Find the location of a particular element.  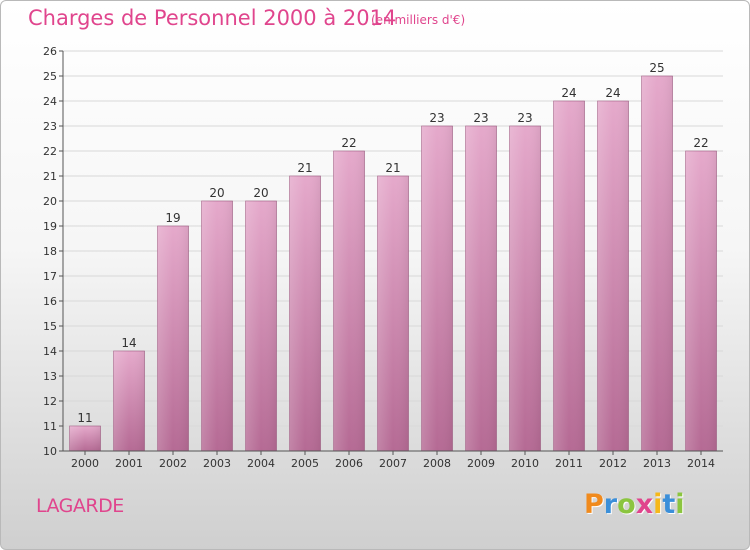

value-label-2011: 24 is located at coordinates (568, 93).